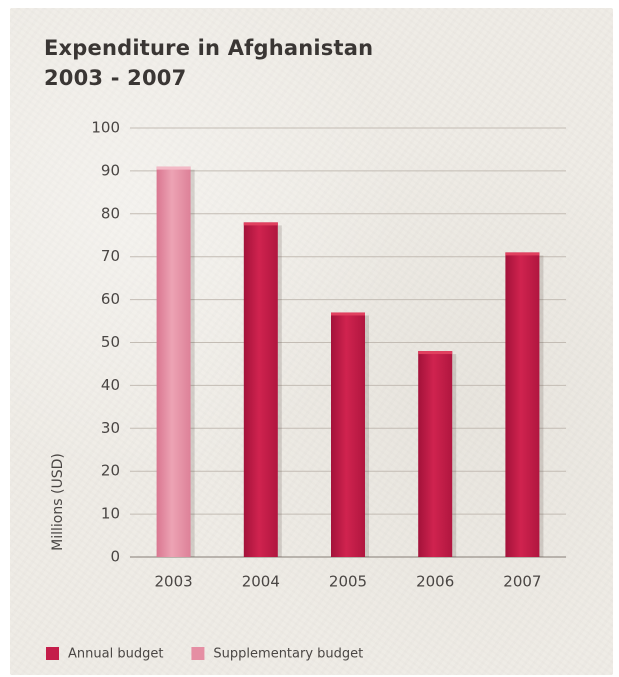  Describe the element at coordinates (435, 454) in the screenshot. I see `bar-annual-2006` at that location.